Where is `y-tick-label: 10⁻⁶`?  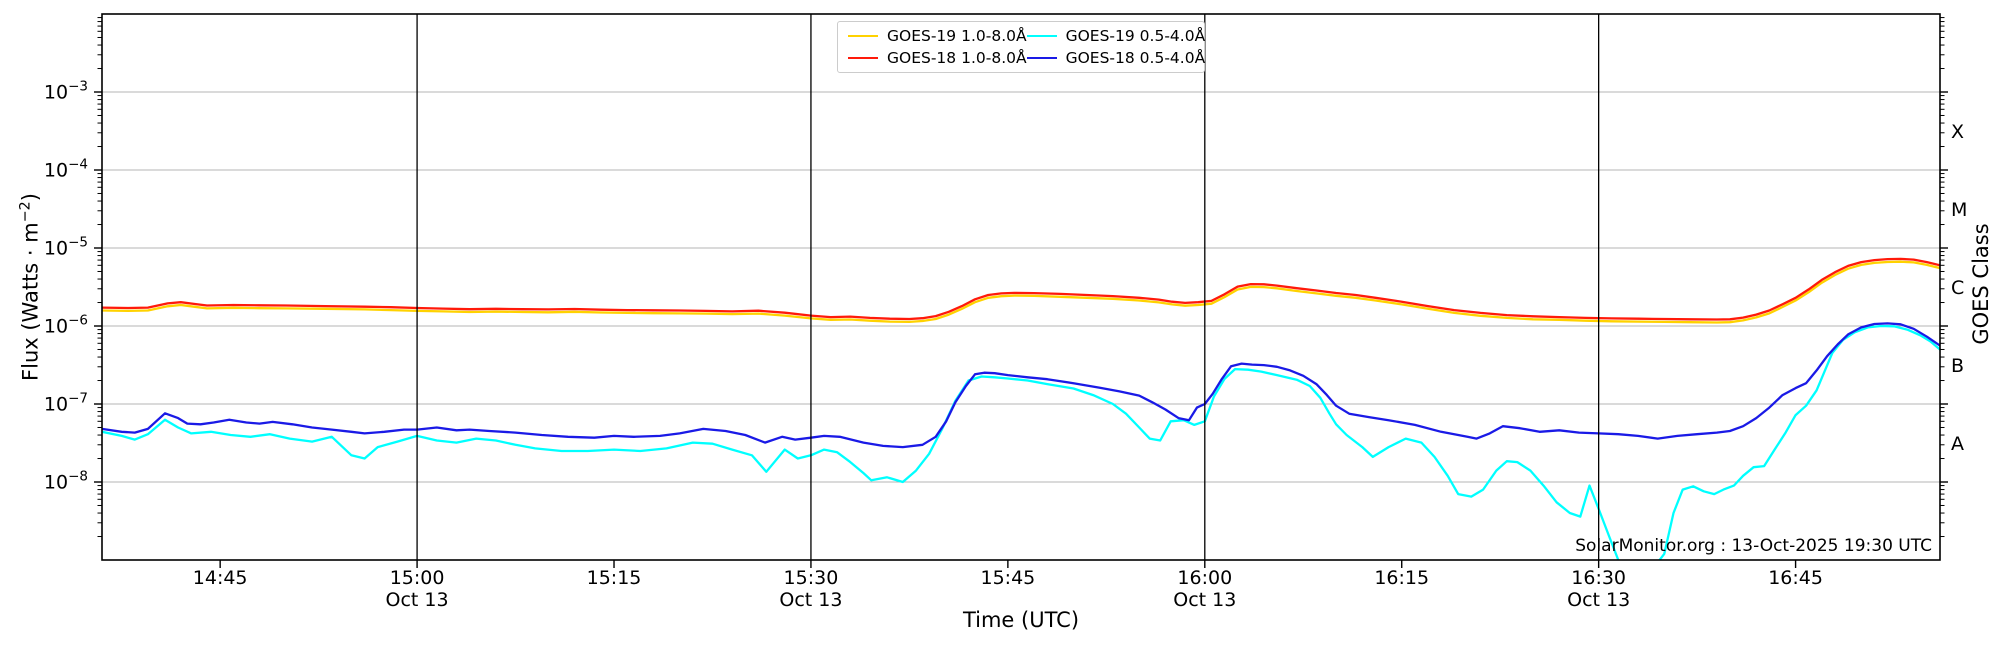 y-tick-label: 10⁻⁶ is located at coordinates (66, 325).